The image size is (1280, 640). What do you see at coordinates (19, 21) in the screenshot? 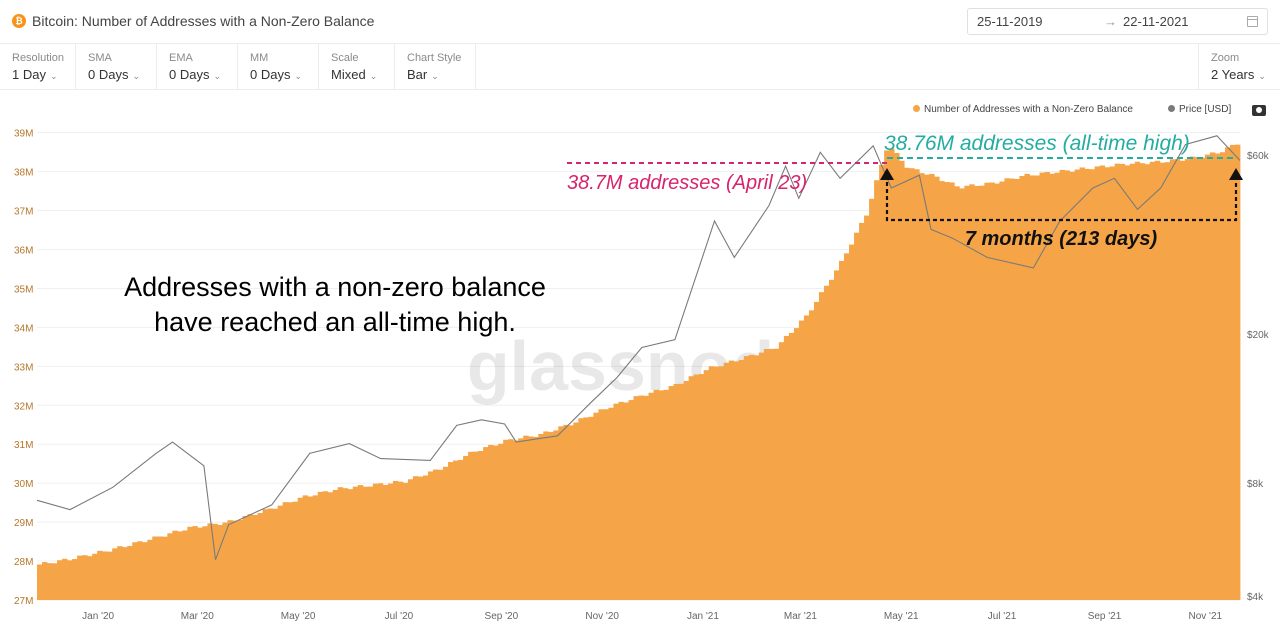
I see `bitcoin-icon: ₿` at bounding box center [19, 21].